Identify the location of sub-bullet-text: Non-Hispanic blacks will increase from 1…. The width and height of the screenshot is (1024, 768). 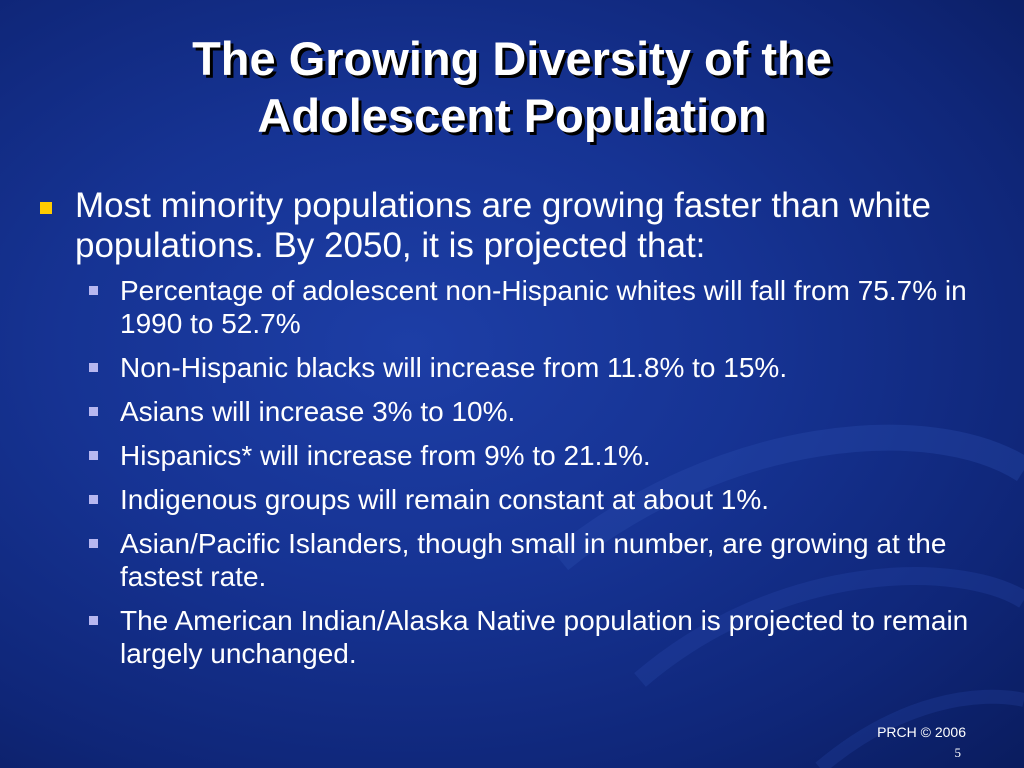
(454, 367).